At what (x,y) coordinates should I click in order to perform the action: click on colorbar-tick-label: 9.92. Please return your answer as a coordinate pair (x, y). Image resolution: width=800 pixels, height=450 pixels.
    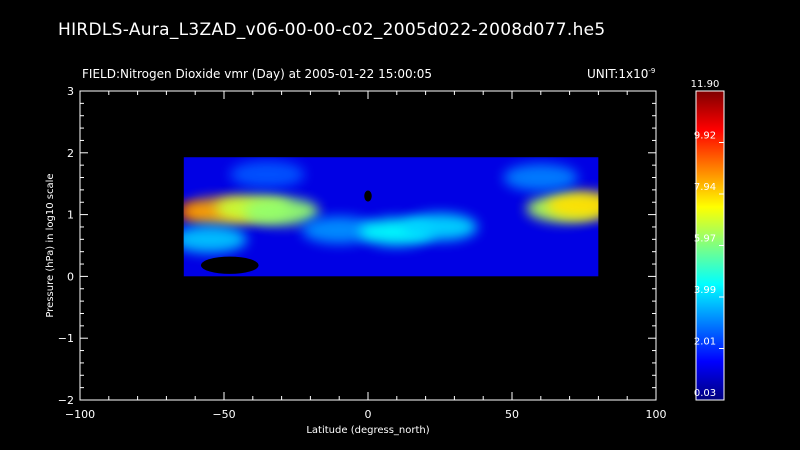
    Looking at the image, I should click on (705, 136).